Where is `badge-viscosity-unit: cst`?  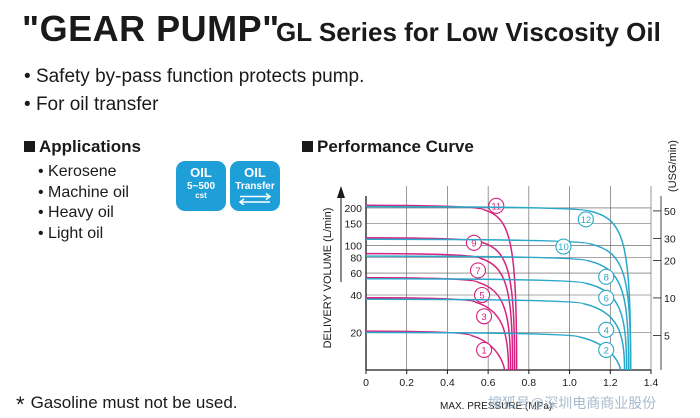
badge-viscosity-unit: cst is located at coordinates (201, 195).